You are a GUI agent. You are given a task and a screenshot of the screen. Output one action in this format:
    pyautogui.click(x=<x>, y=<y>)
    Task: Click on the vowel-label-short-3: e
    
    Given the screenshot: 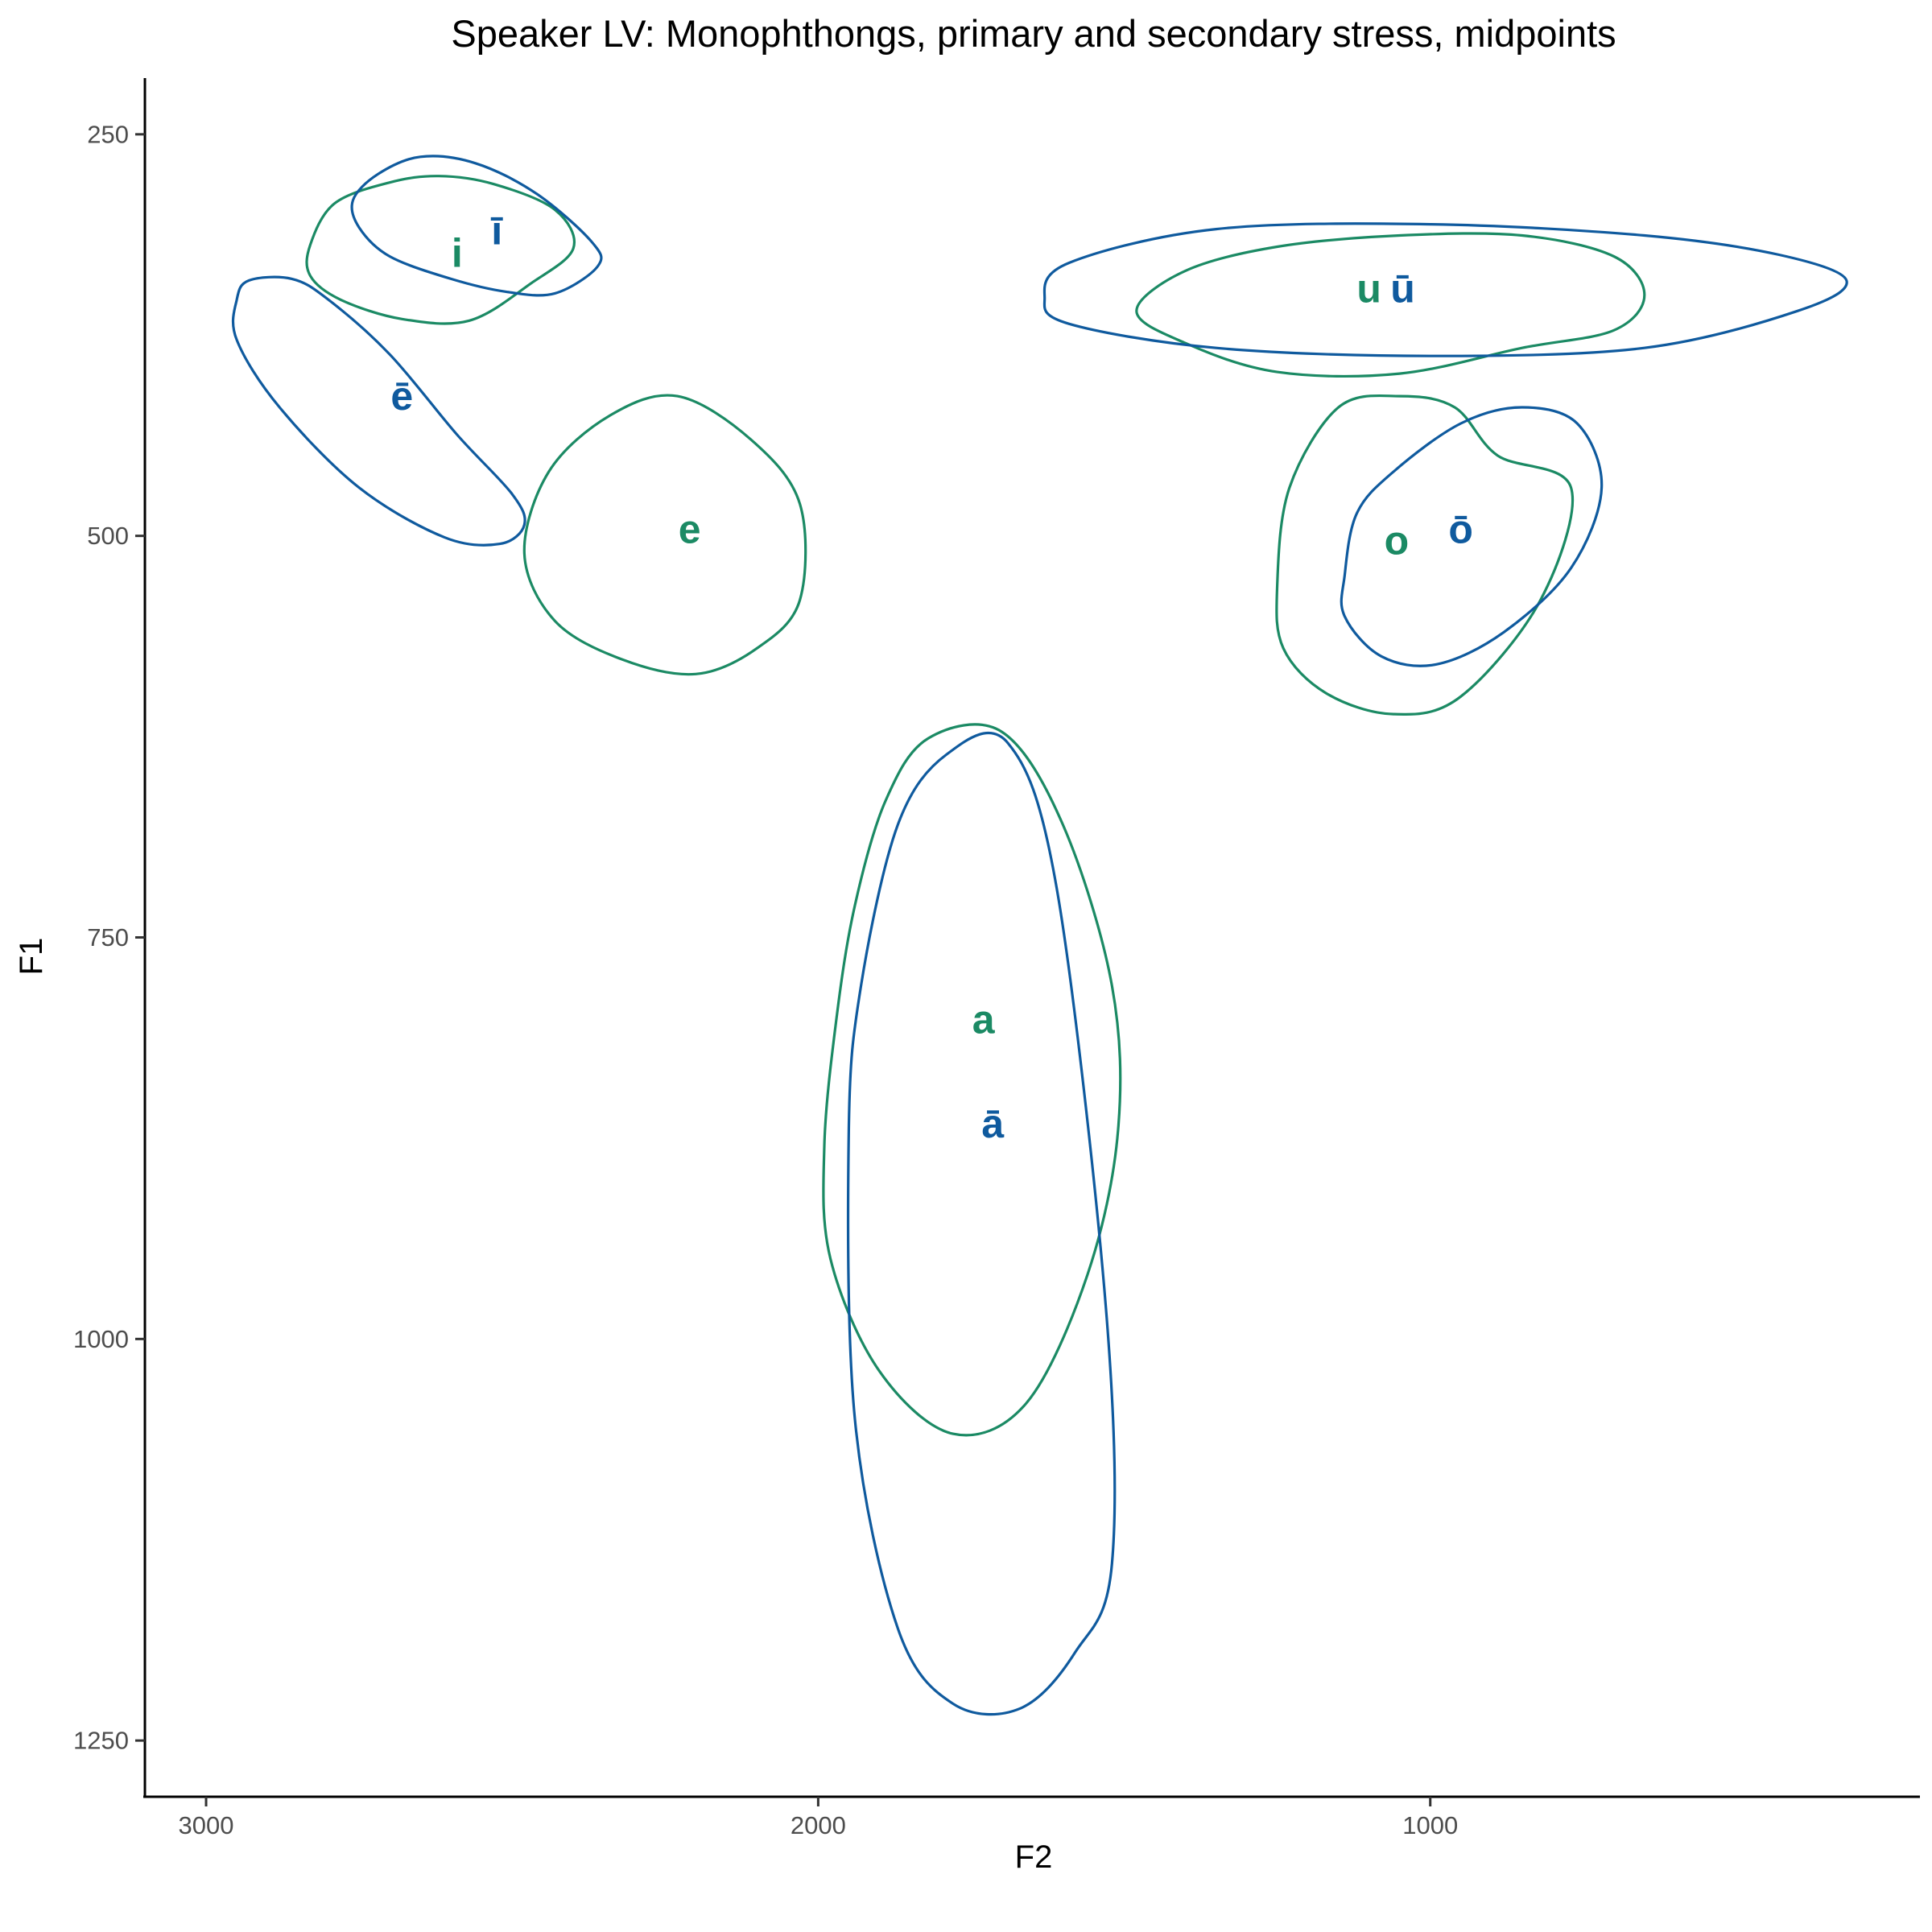 What is the action you would take?
    pyautogui.click(x=690, y=529)
    